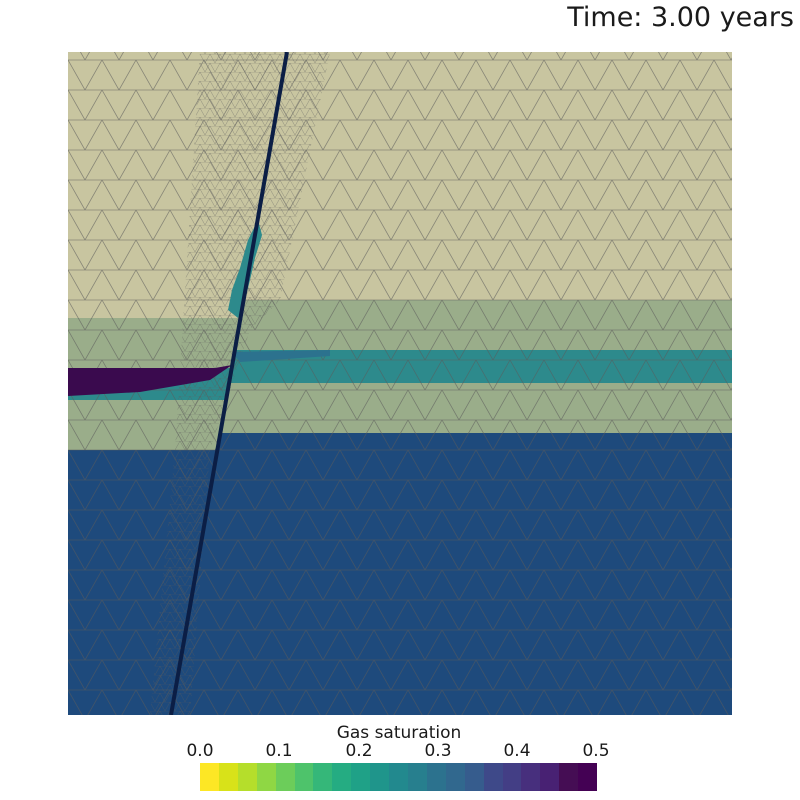  What do you see at coordinates (596, 751) in the screenshot?
I see `colorbar-tick: 0.5` at bounding box center [596, 751].